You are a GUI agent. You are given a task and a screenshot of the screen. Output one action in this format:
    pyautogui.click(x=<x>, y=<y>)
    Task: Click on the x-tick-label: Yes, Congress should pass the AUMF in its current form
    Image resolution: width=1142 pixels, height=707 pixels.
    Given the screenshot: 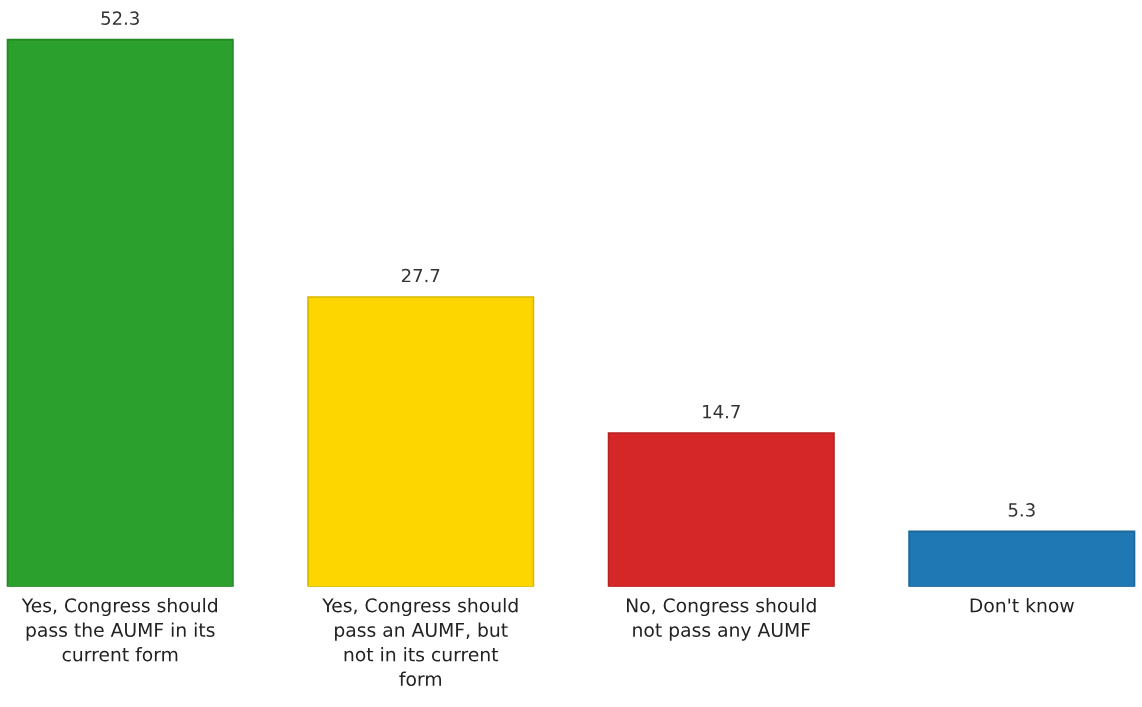 What is the action you would take?
    pyautogui.click(x=119, y=629)
    